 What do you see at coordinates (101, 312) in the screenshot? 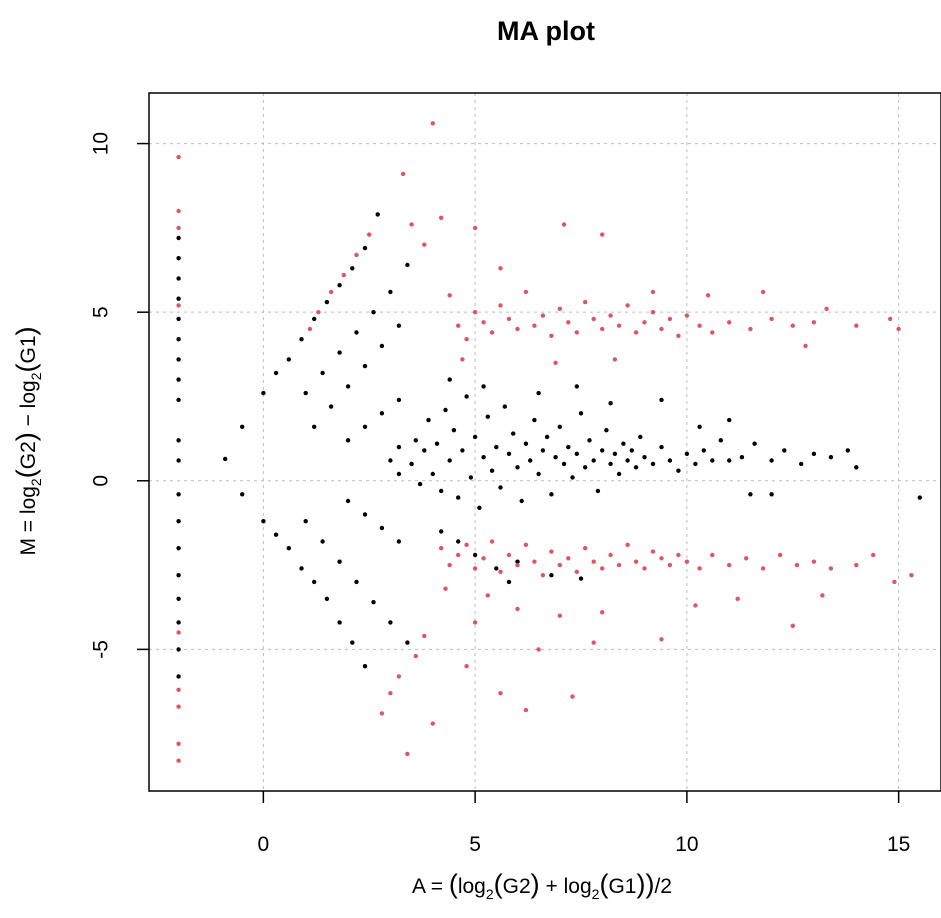
I see `y-tick-label: 5` at bounding box center [101, 312].